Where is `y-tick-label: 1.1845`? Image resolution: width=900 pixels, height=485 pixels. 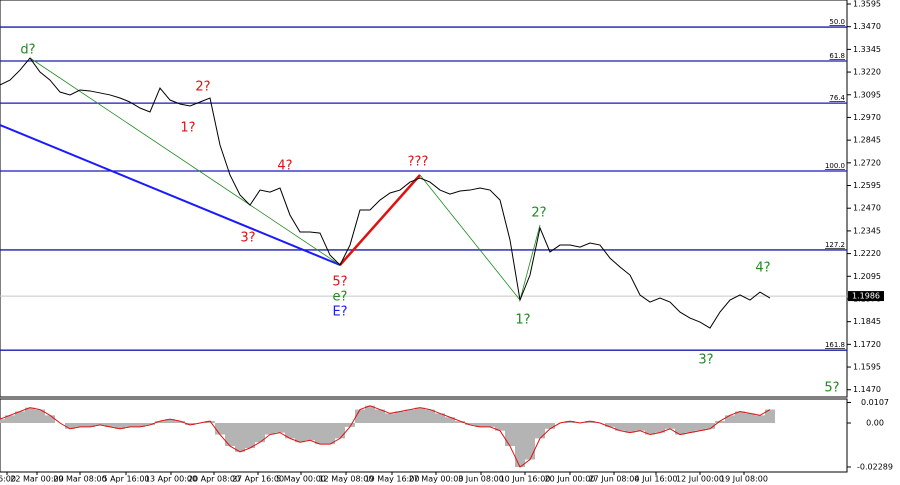 y-tick-label: 1.1845 is located at coordinates (867, 321).